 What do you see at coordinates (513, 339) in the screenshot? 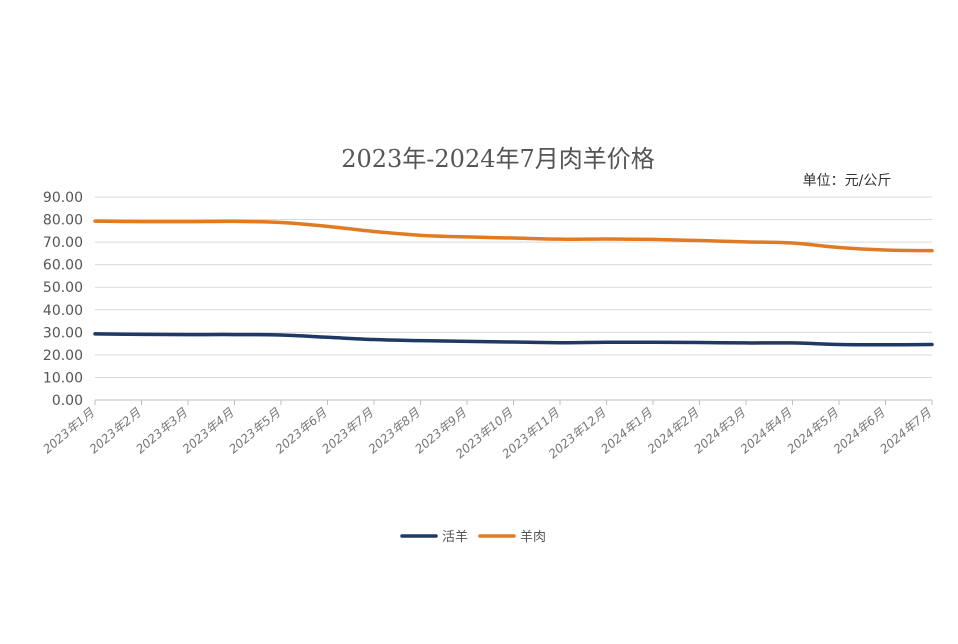
I see `series-line-live-sheep` at bounding box center [513, 339].